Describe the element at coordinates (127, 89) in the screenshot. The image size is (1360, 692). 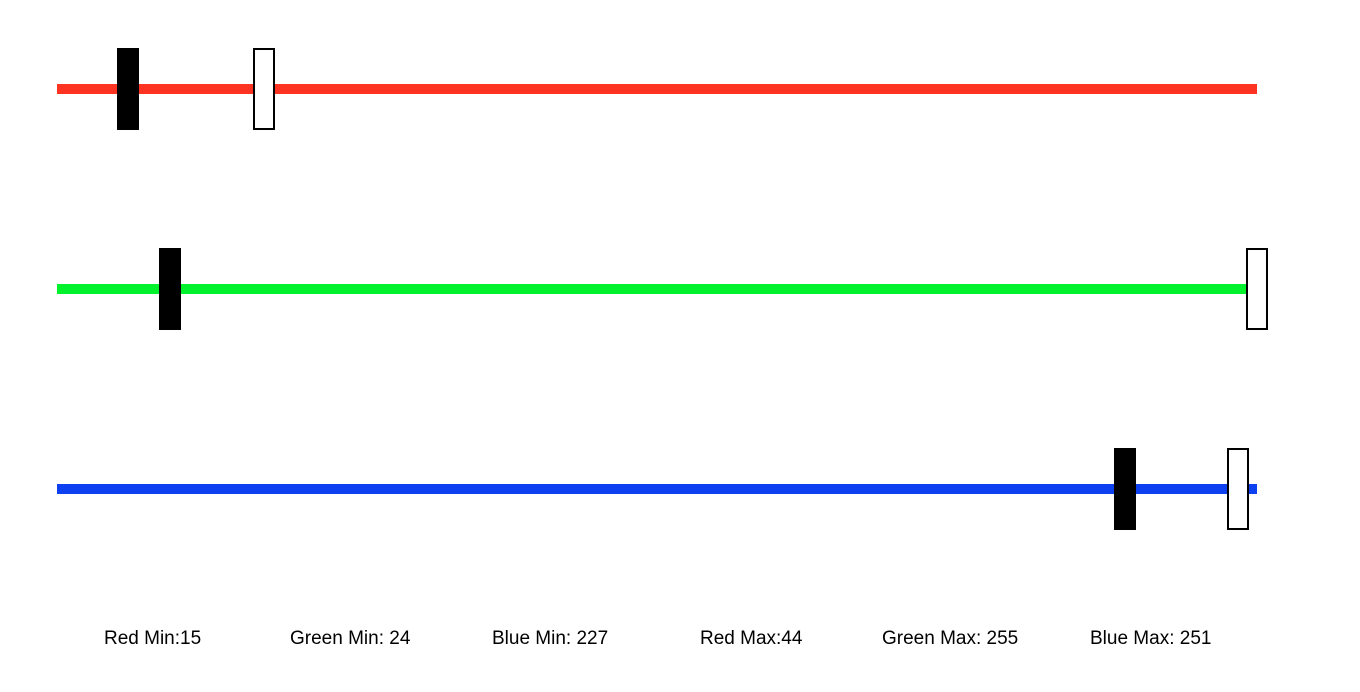
I see `red-min-handle` at that location.